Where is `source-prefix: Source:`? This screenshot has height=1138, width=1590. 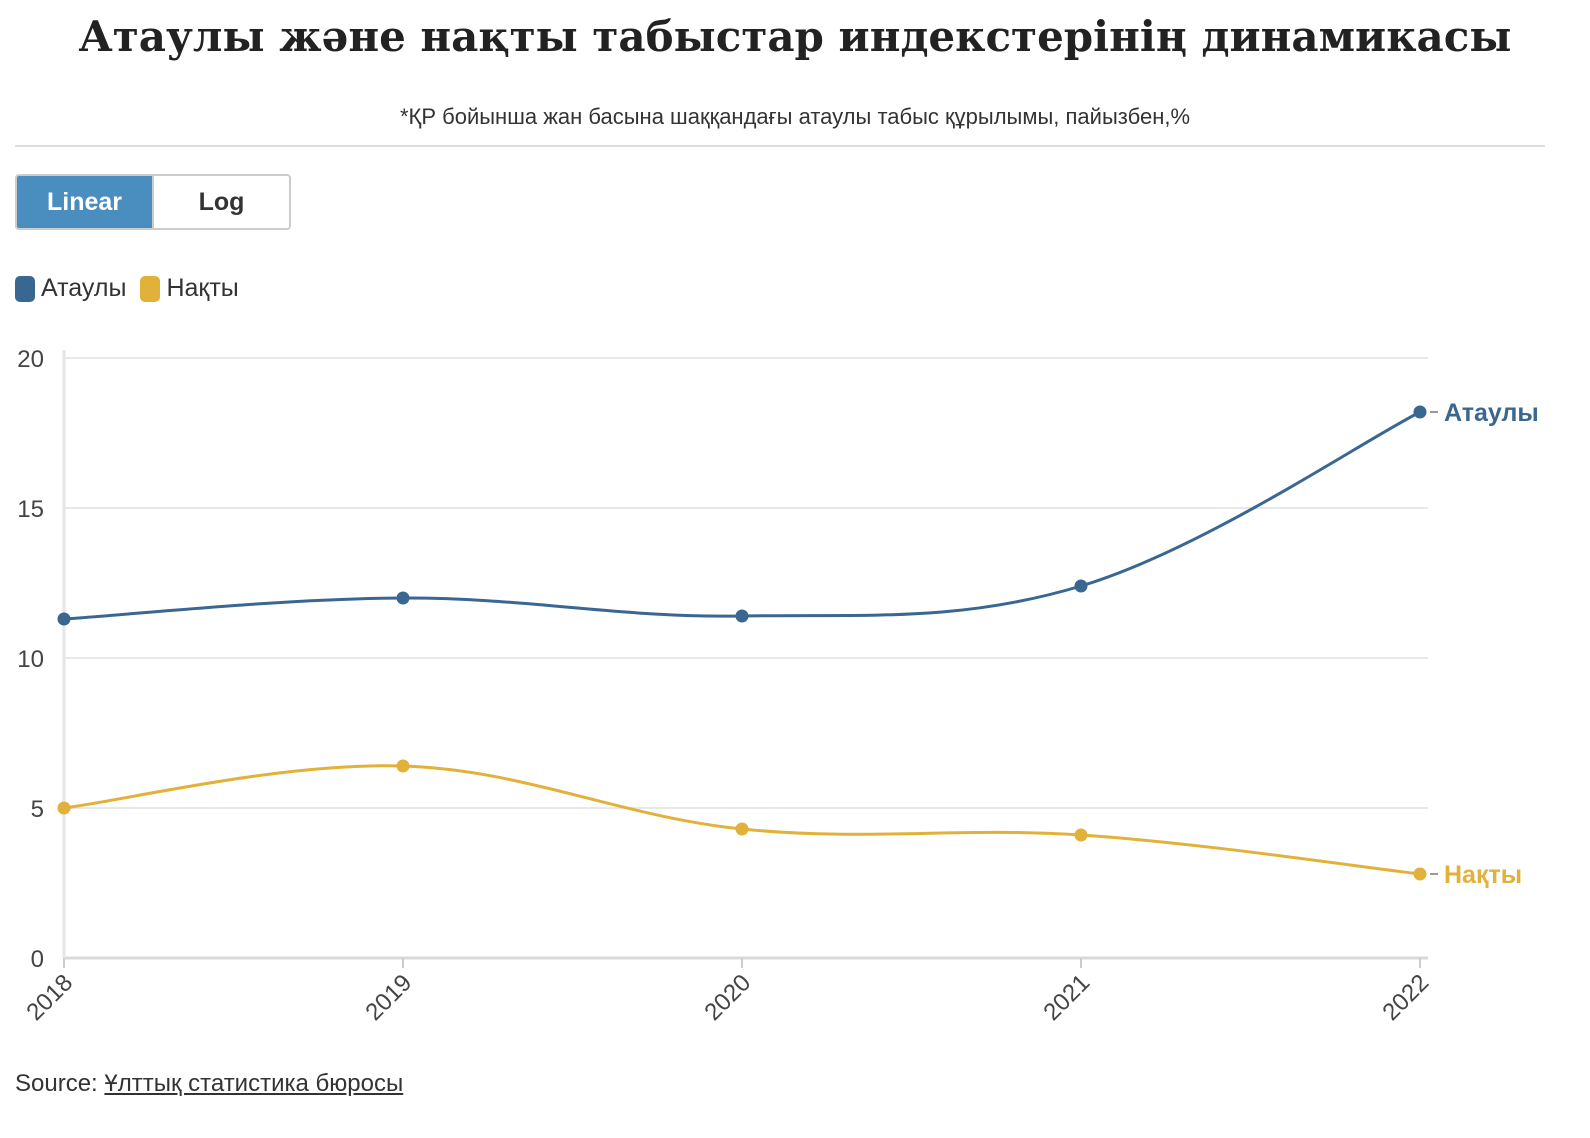
source-prefix: Source: is located at coordinates (60, 1083).